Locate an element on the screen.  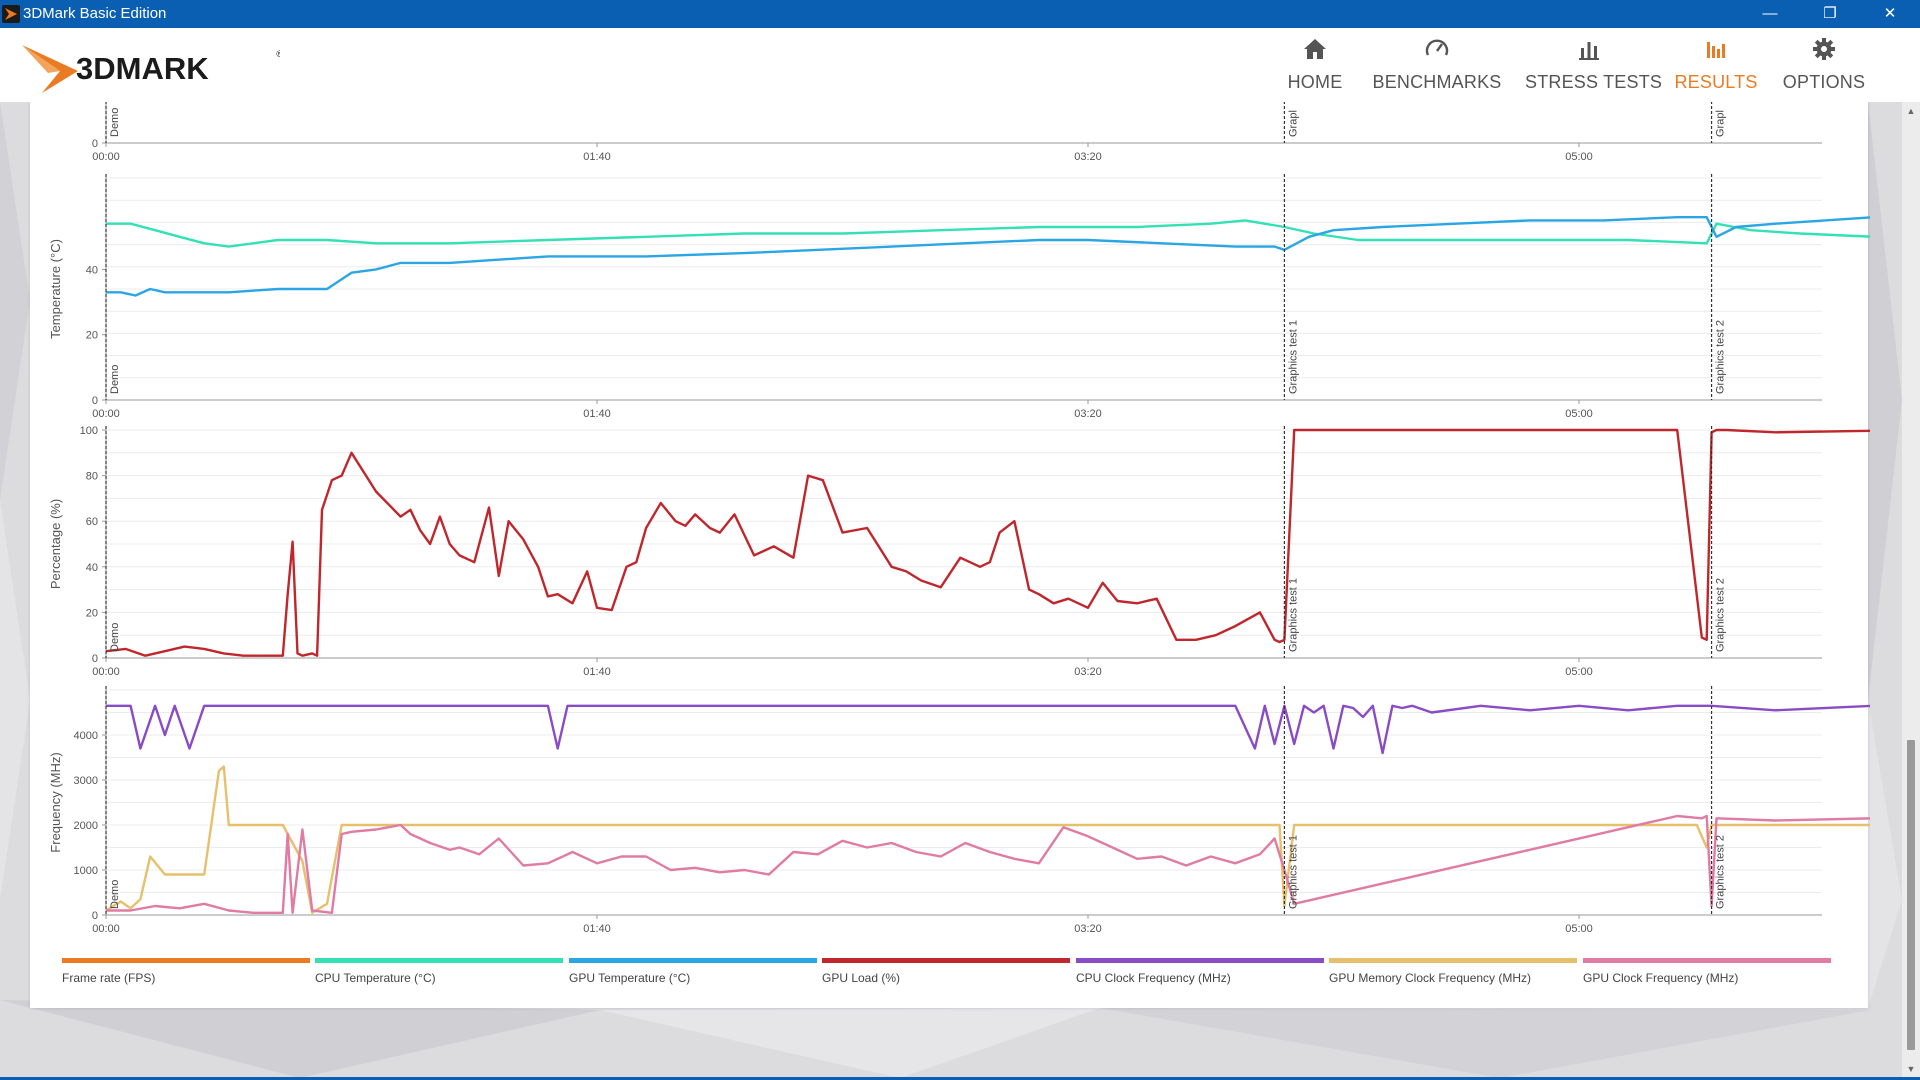
window-bottom-border is located at coordinates (960, 1078).